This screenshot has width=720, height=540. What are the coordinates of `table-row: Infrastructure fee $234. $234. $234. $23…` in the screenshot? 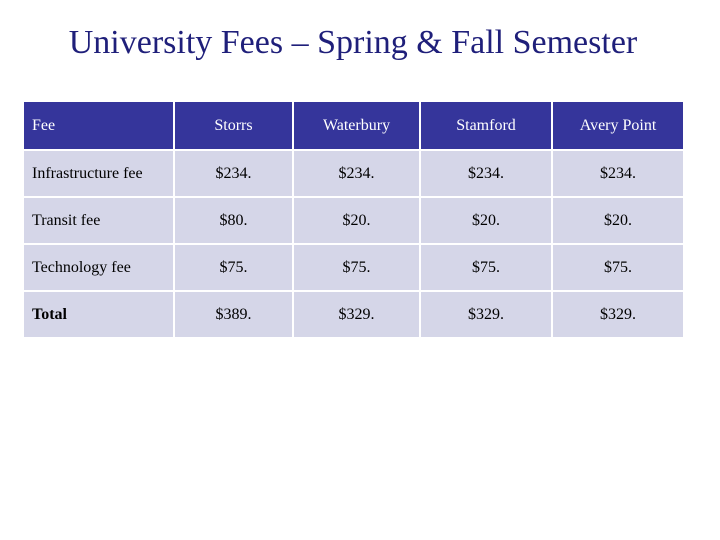 It's located at (353, 174).